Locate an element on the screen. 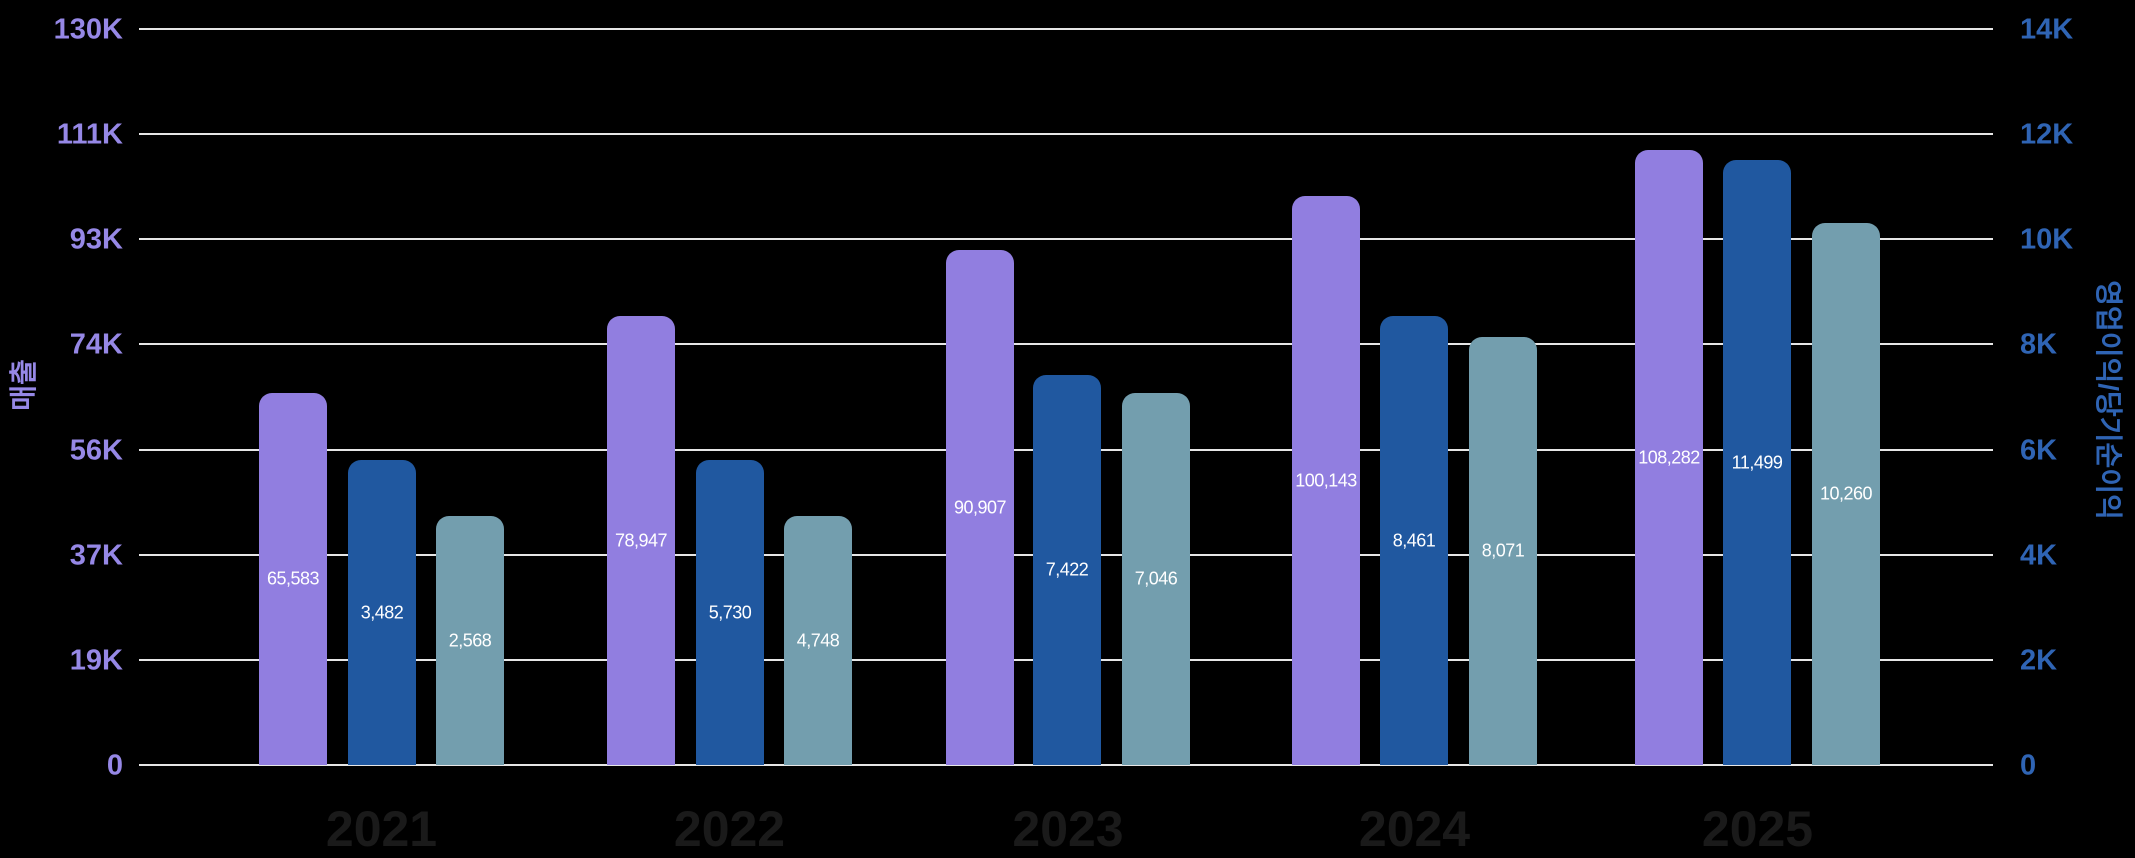 This screenshot has width=2135, height=858. bar-2023-2: 7,046 is located at coordinates (1156, 579).